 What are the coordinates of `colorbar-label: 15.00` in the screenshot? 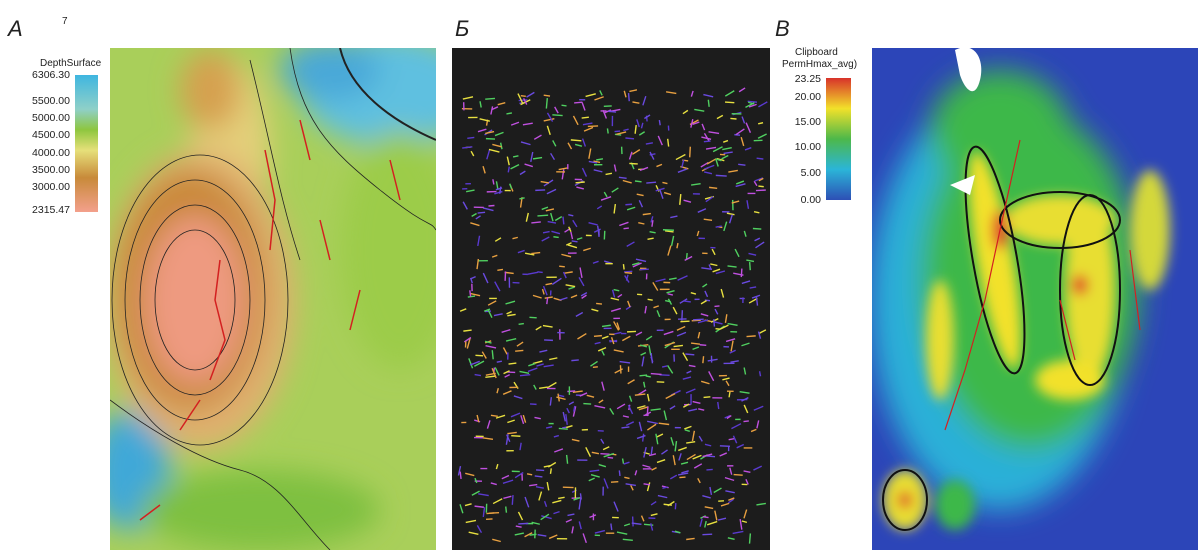 It's located at (808, 122).